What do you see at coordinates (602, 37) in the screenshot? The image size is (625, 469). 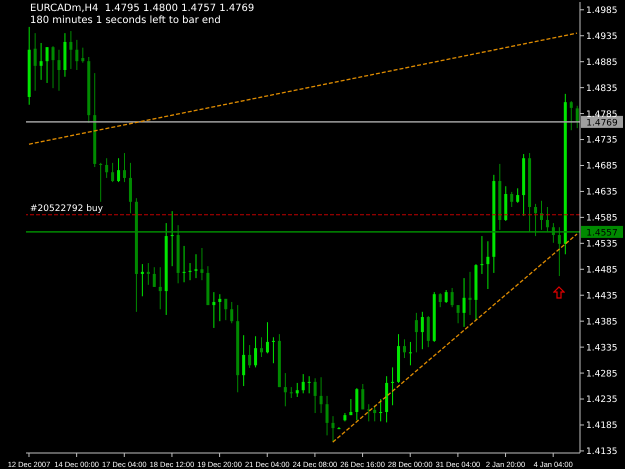 I see `y-tick-label: 1.4935` at bounding box center [602, 37].